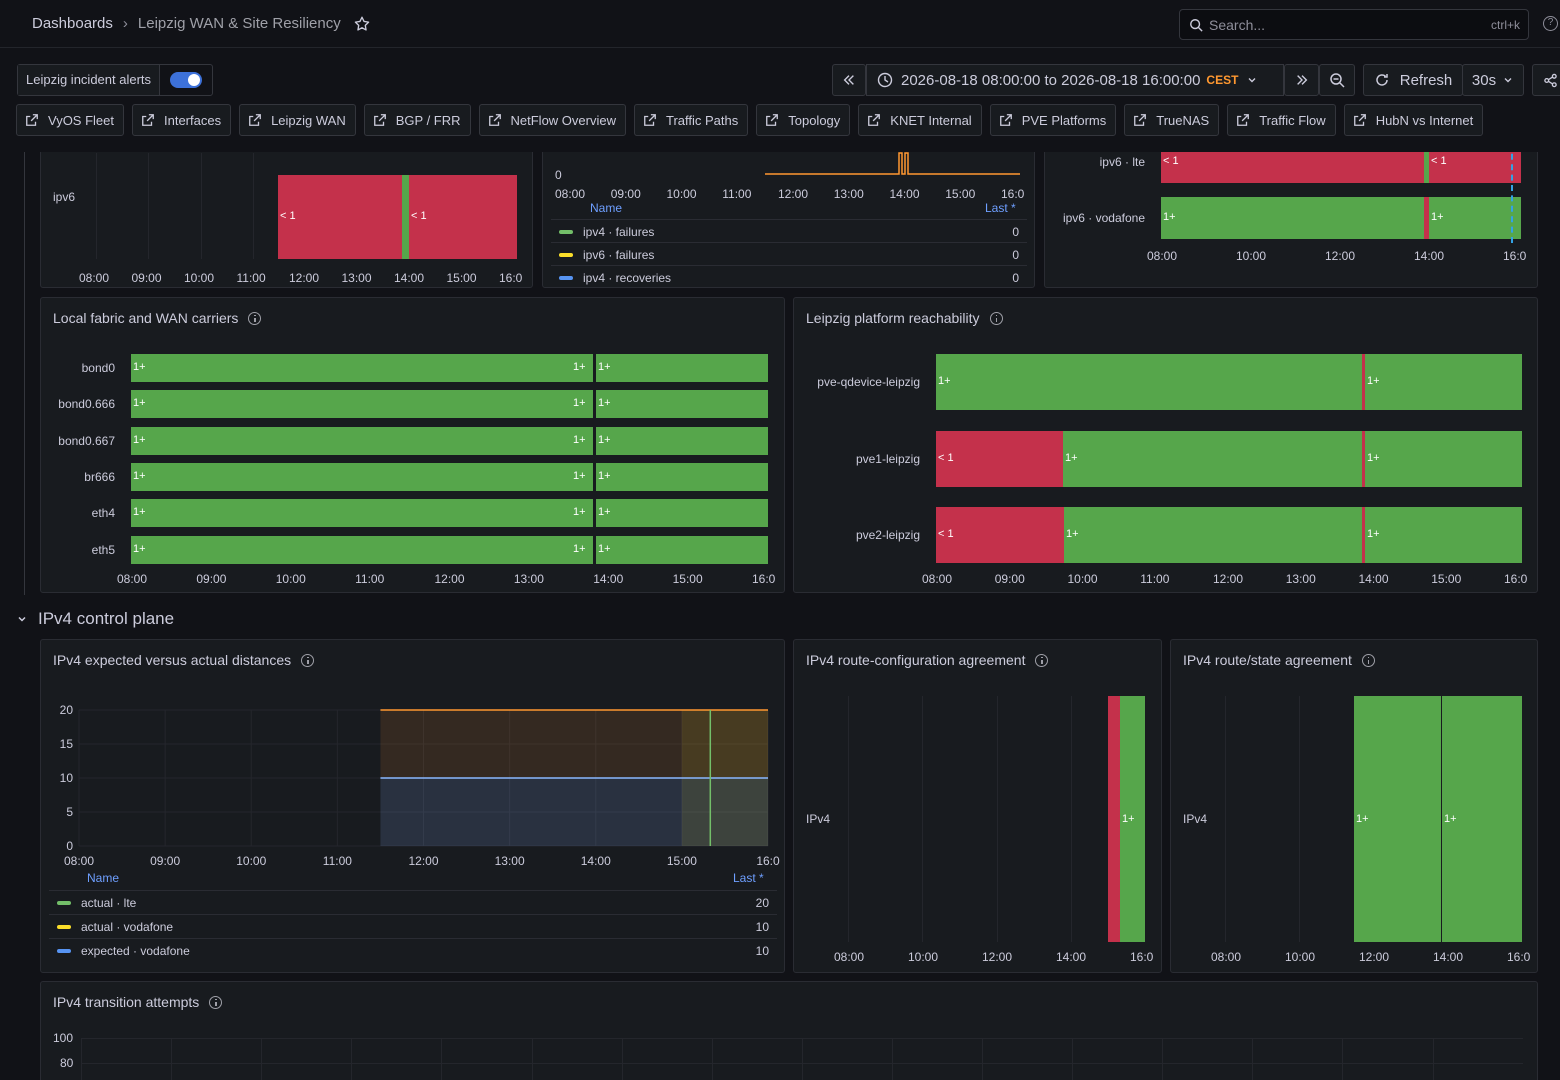 This screenshot has width=1560, height=1080. What do you see at coordinates (608, 579) in the screenshot?
I see `x-tick: 14:00` at bounding box center [608, 579].